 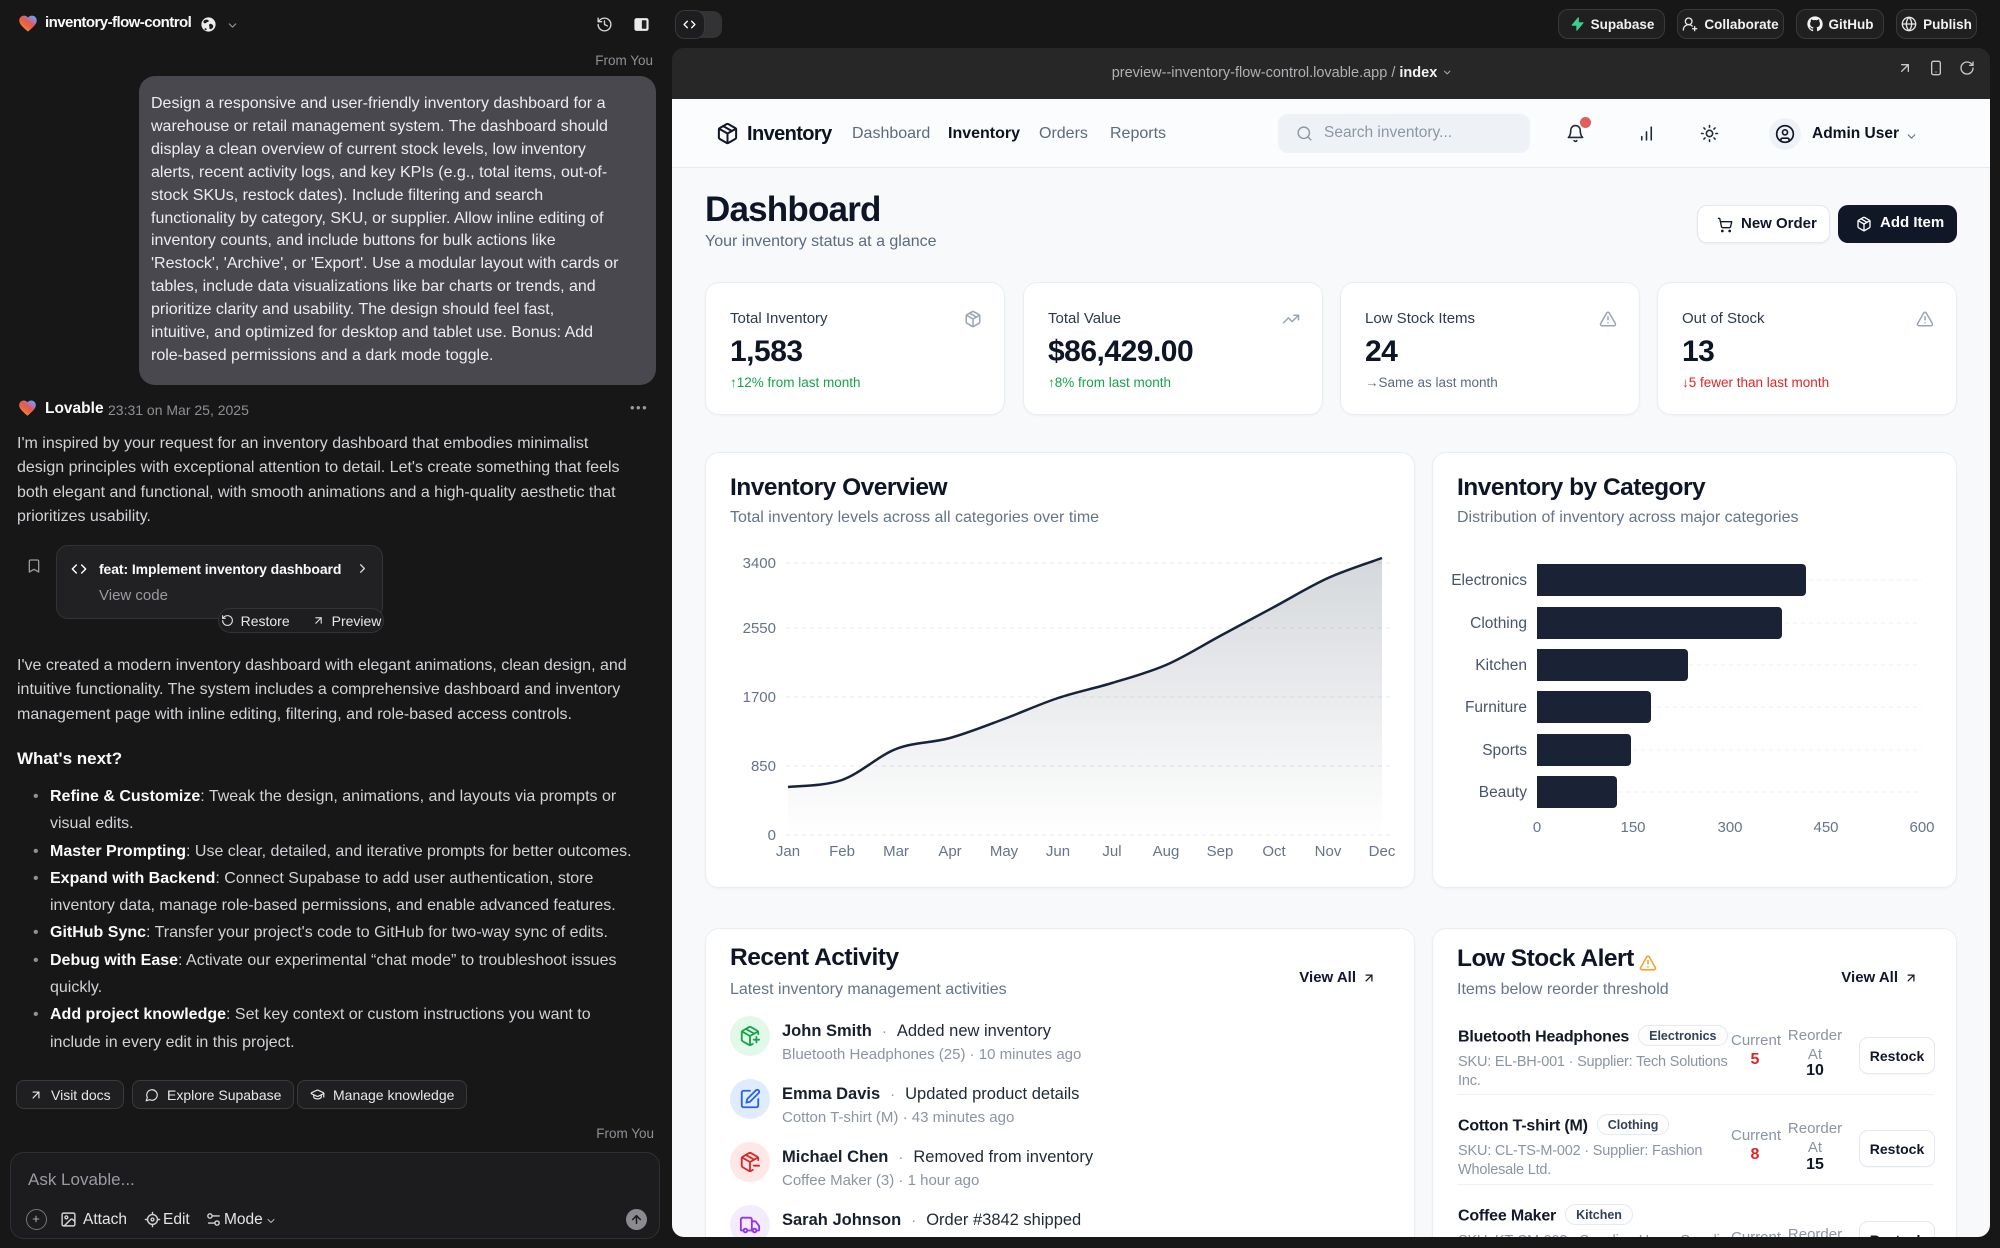 What do you see at coordinates (1496, 707) in the screenshot?
I see `svg-text: Furniture` at bounding box center [1496, 707].